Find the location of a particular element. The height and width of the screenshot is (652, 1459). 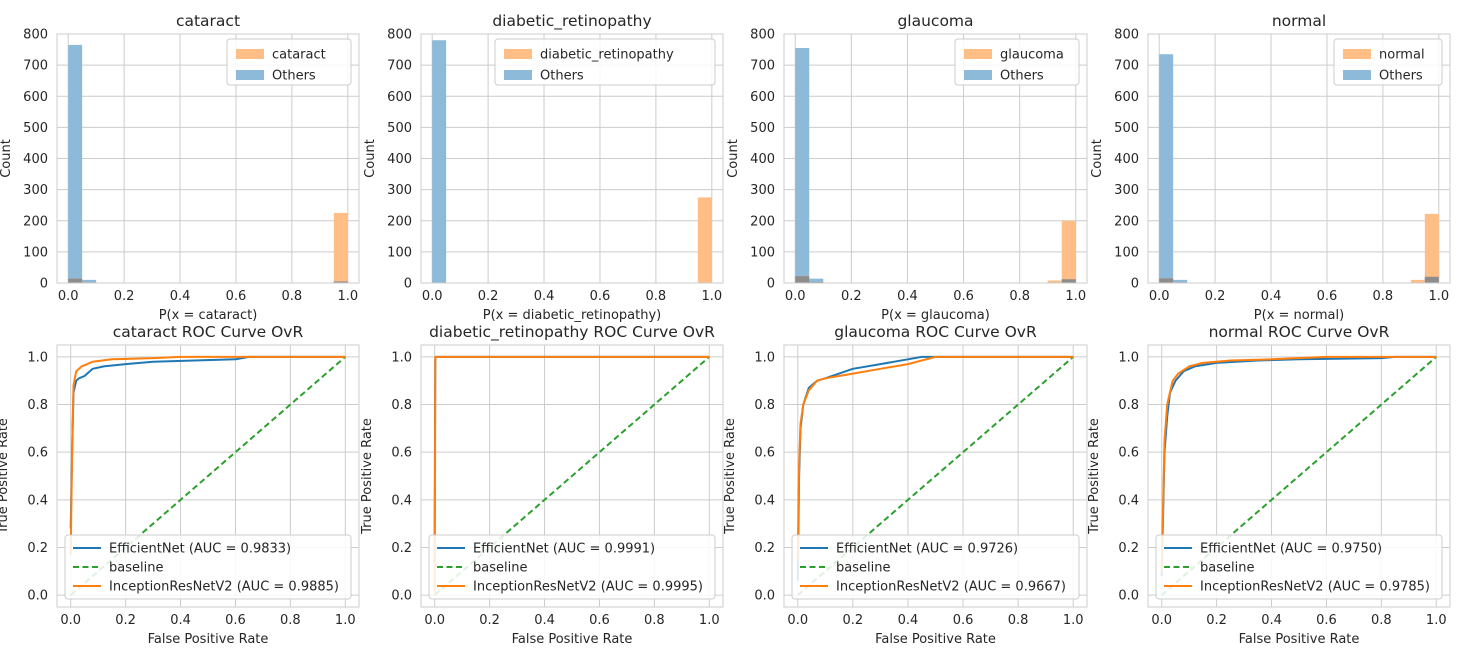

x-axis-label: P(x = glaucoma) is located at coordinates (935, 315).